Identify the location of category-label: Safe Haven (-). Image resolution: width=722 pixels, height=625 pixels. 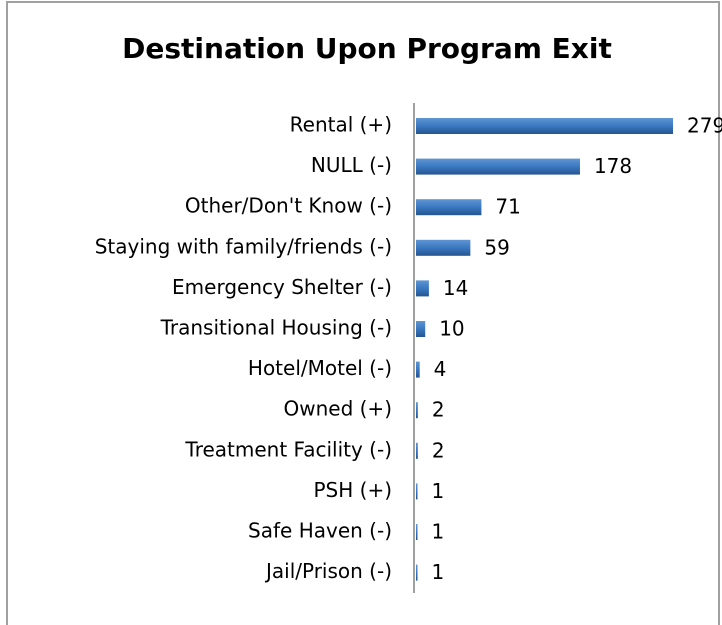
(320, 531).